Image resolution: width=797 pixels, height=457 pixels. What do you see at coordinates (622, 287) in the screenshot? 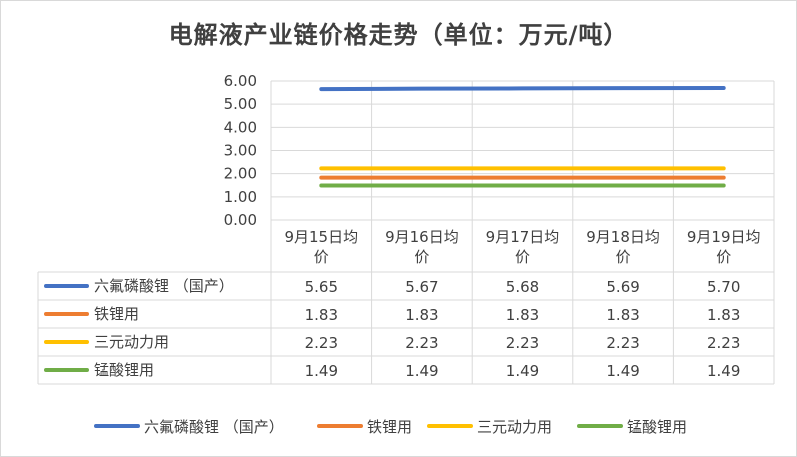
I see `data-label: 5.69` at bounding box center [622, 287].